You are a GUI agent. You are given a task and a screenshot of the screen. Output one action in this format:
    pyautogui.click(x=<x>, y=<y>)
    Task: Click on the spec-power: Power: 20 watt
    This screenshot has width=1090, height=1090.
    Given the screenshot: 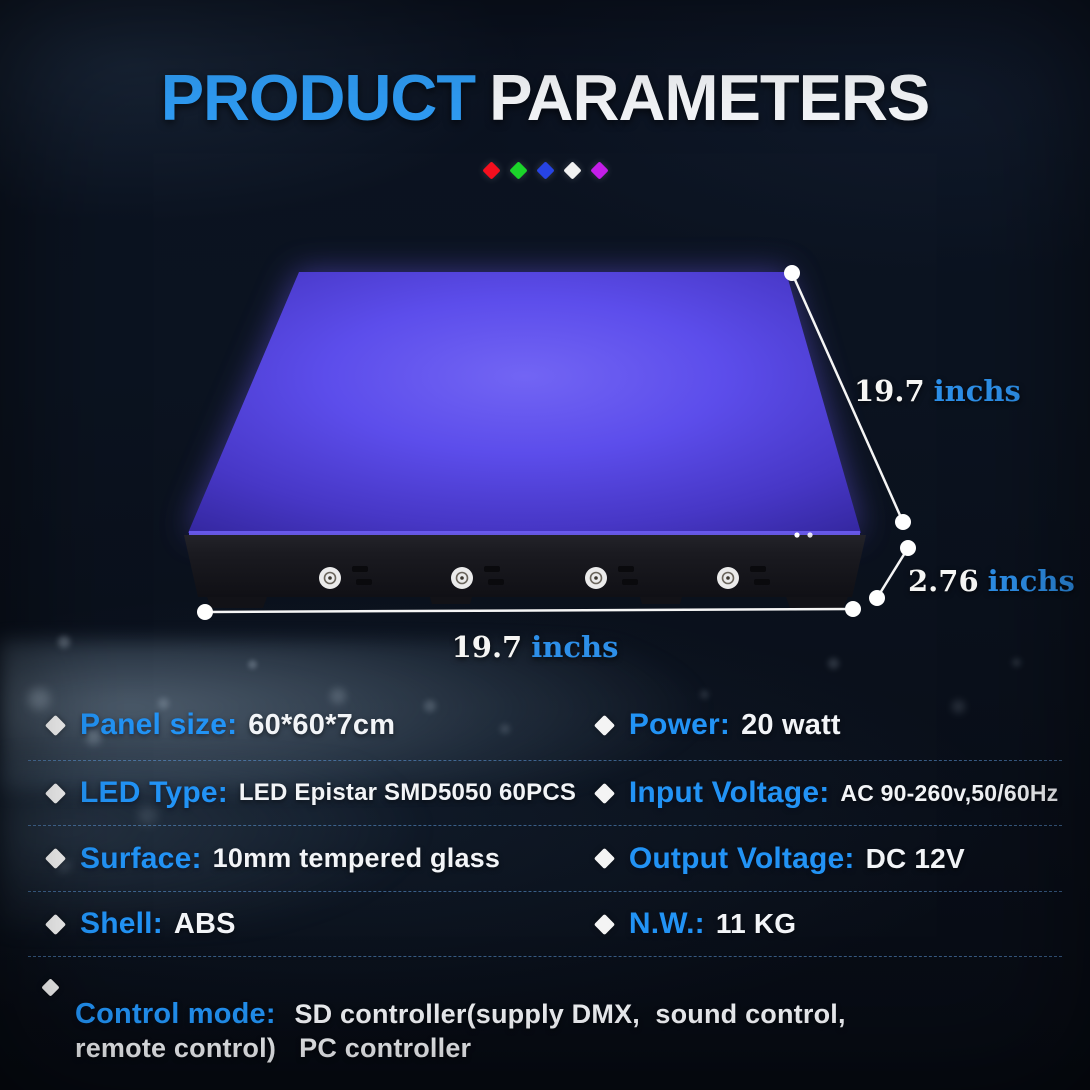 What is the action you would take?
    pyautogui.click(x=816, y=725)
    